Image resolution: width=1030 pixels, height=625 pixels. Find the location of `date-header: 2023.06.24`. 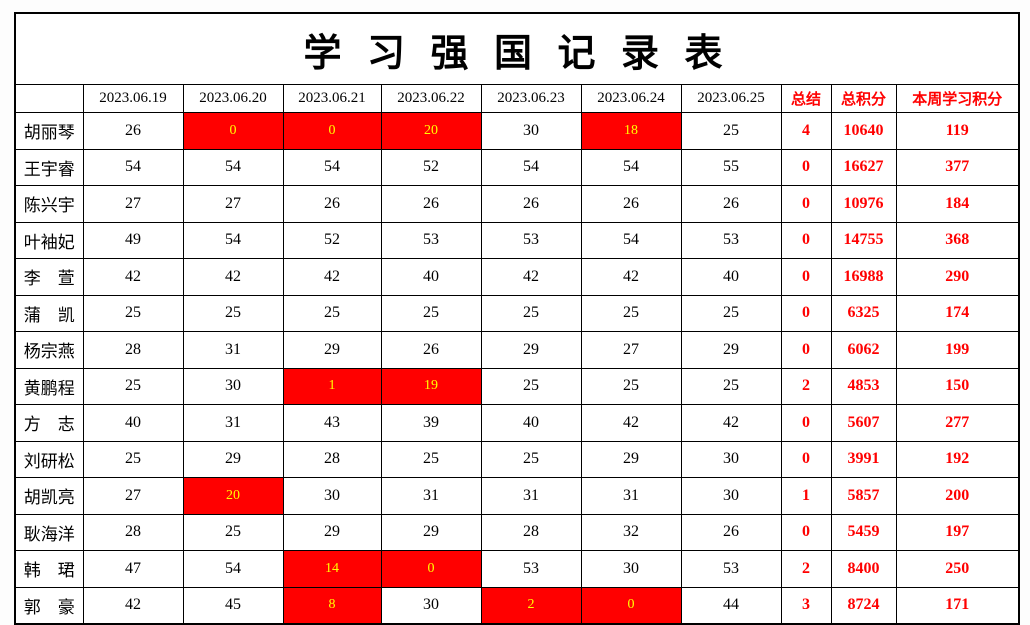

date-header: 2023.06.24 is located at coordinates (631, 98).